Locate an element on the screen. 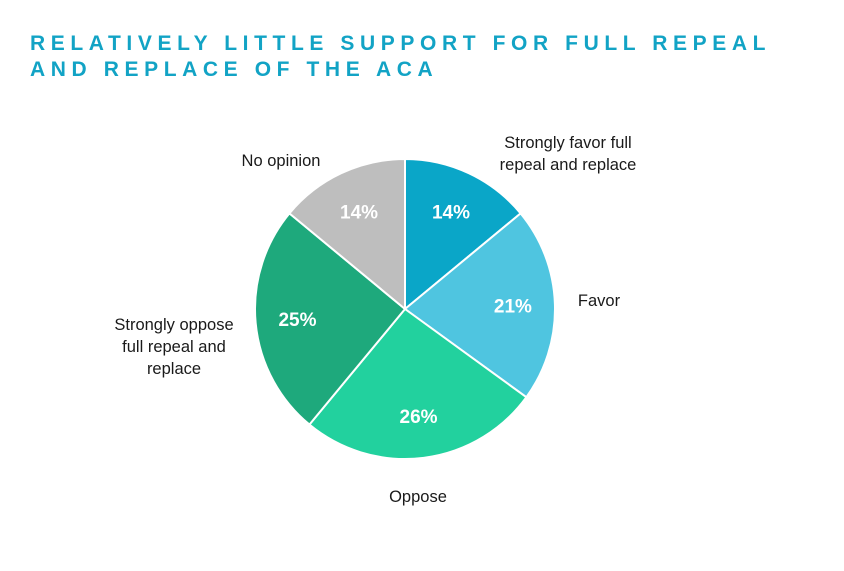  slice-value-label-3: 25% is located at coordinates (297, 320).